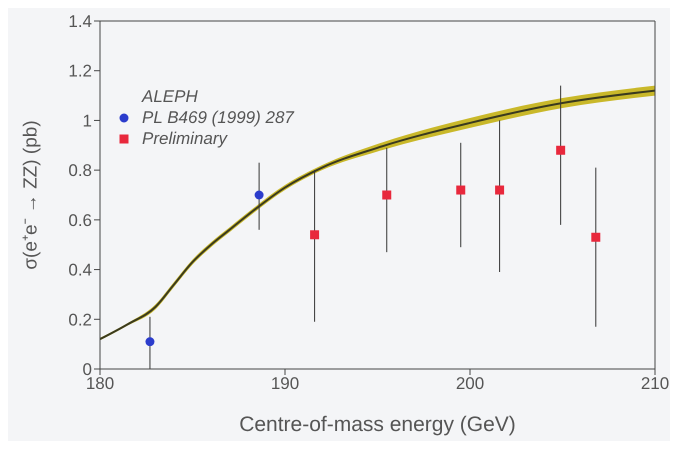 The width and height of the screenshot is (678, 449). I want to click on y-tick-label: 0.4, so click(80, 270).